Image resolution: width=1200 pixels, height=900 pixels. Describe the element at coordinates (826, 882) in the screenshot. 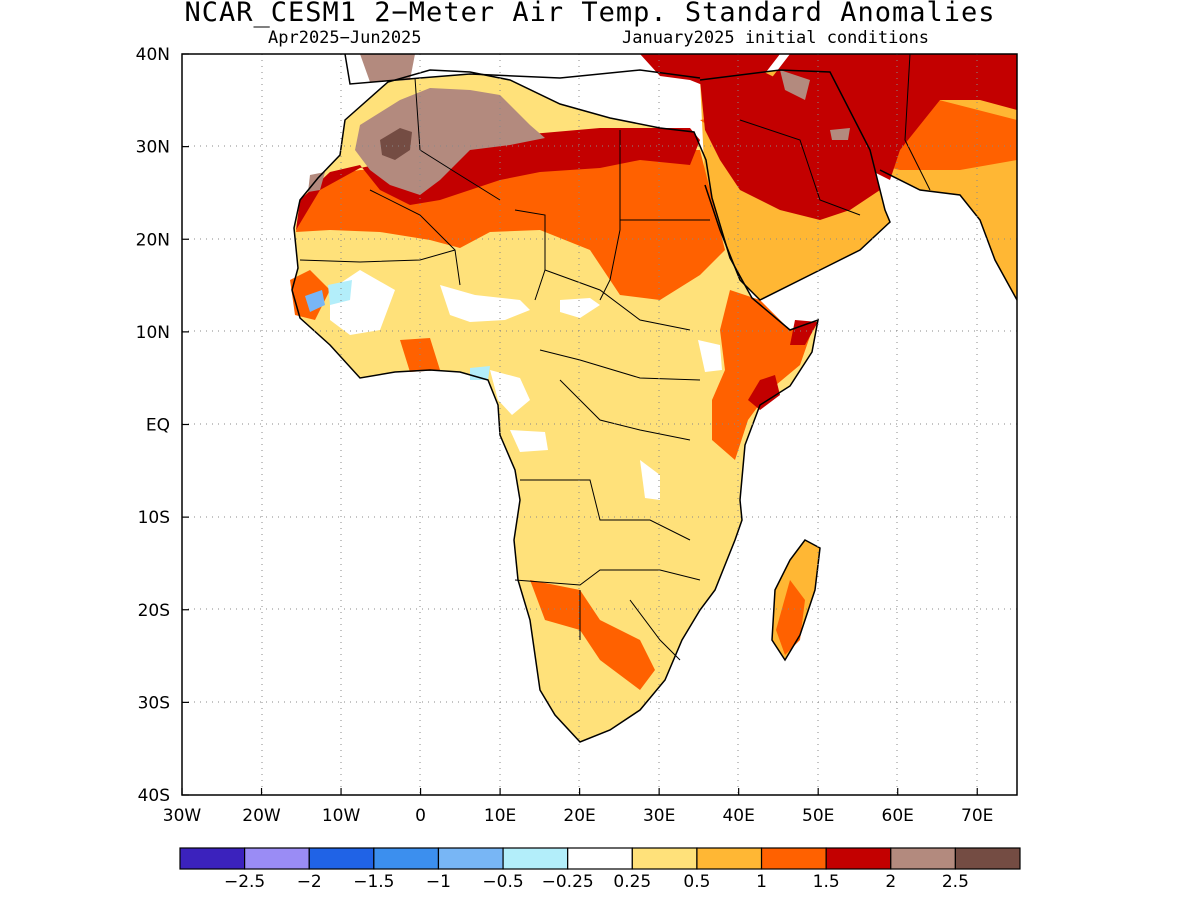

I see `colorbar-label: 1.5` at that location.